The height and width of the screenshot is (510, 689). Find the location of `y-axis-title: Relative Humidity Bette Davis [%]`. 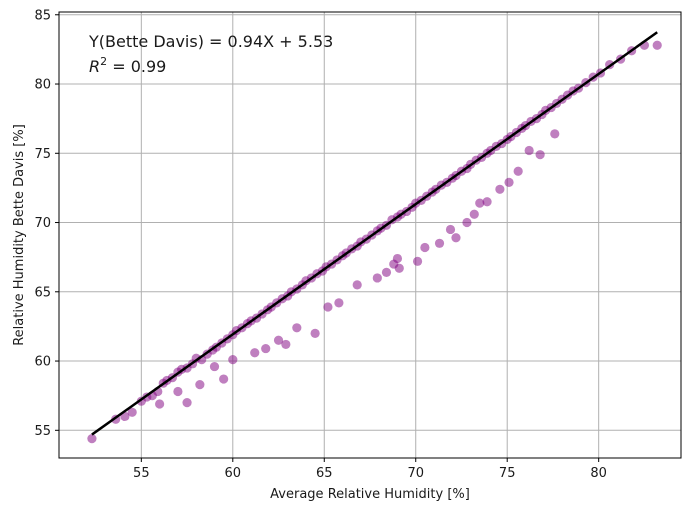

y-axis-title: Relative Humidity Bette Davis [%] is located at coordinates (19, 235).